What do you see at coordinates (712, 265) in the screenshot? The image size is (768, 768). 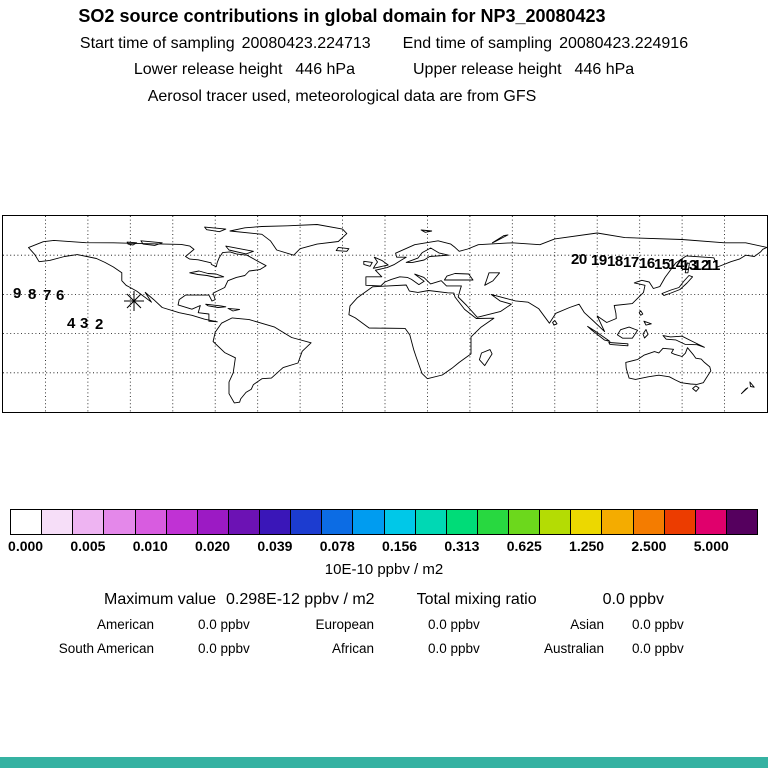 I see `trajectory-hour-label: 11` at bounding box center [712, 265].